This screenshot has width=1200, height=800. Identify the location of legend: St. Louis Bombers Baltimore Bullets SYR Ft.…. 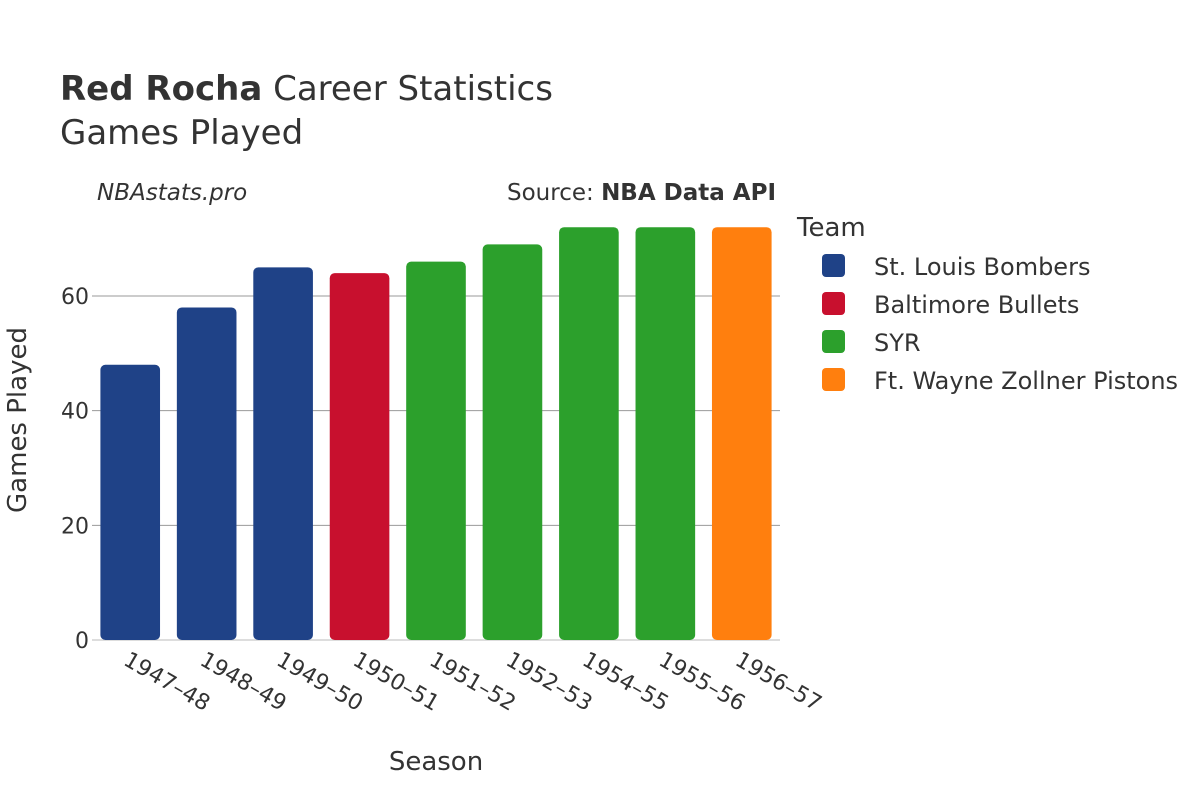
(1000, 324).